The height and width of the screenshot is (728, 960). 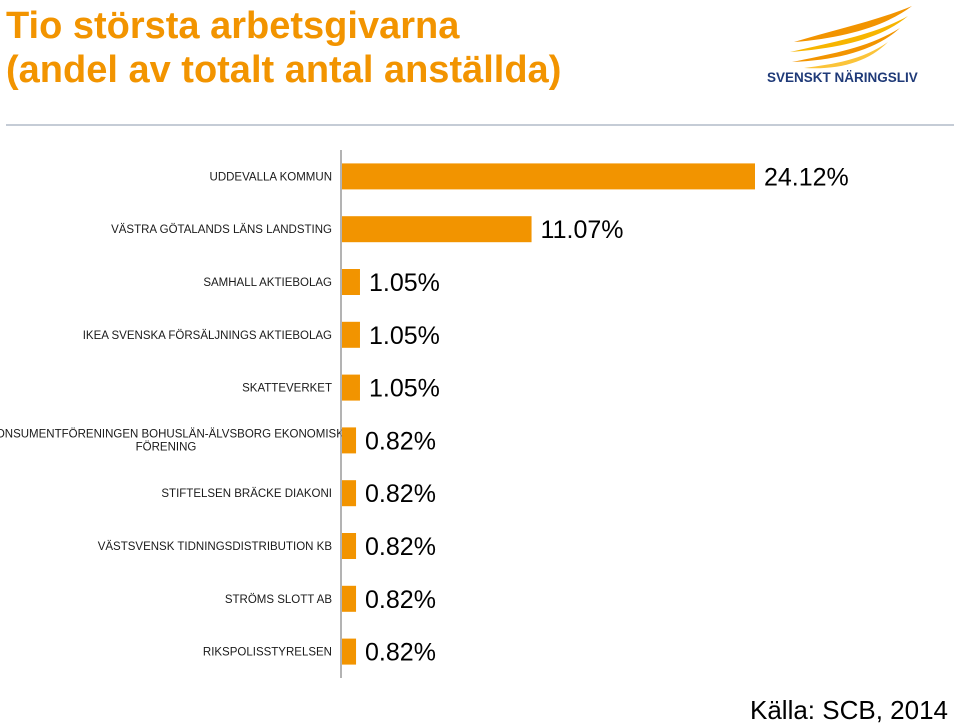 What do you see at coordinates (271, 177) in the screenshot?
I see `category-label-1: UDDEVALLA KOMMUN` at bounding box center [271, 177].